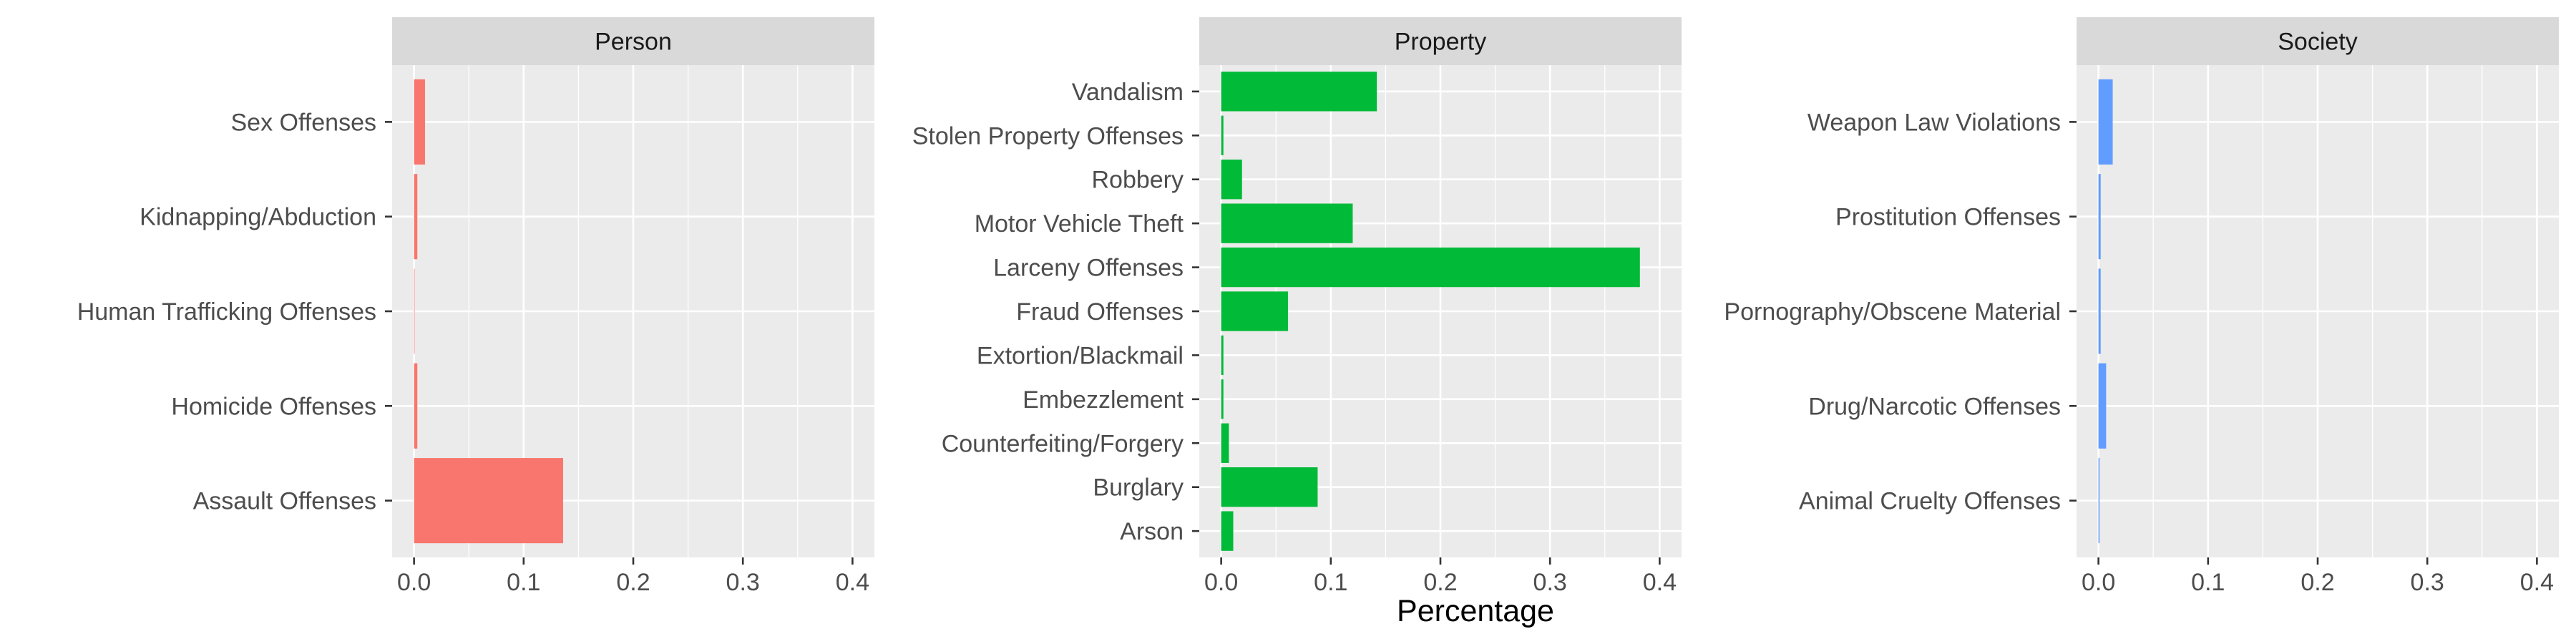 The width and height of the screenshot is (2576, 644). I want to click on bar-robbery, so click(1231, 180).